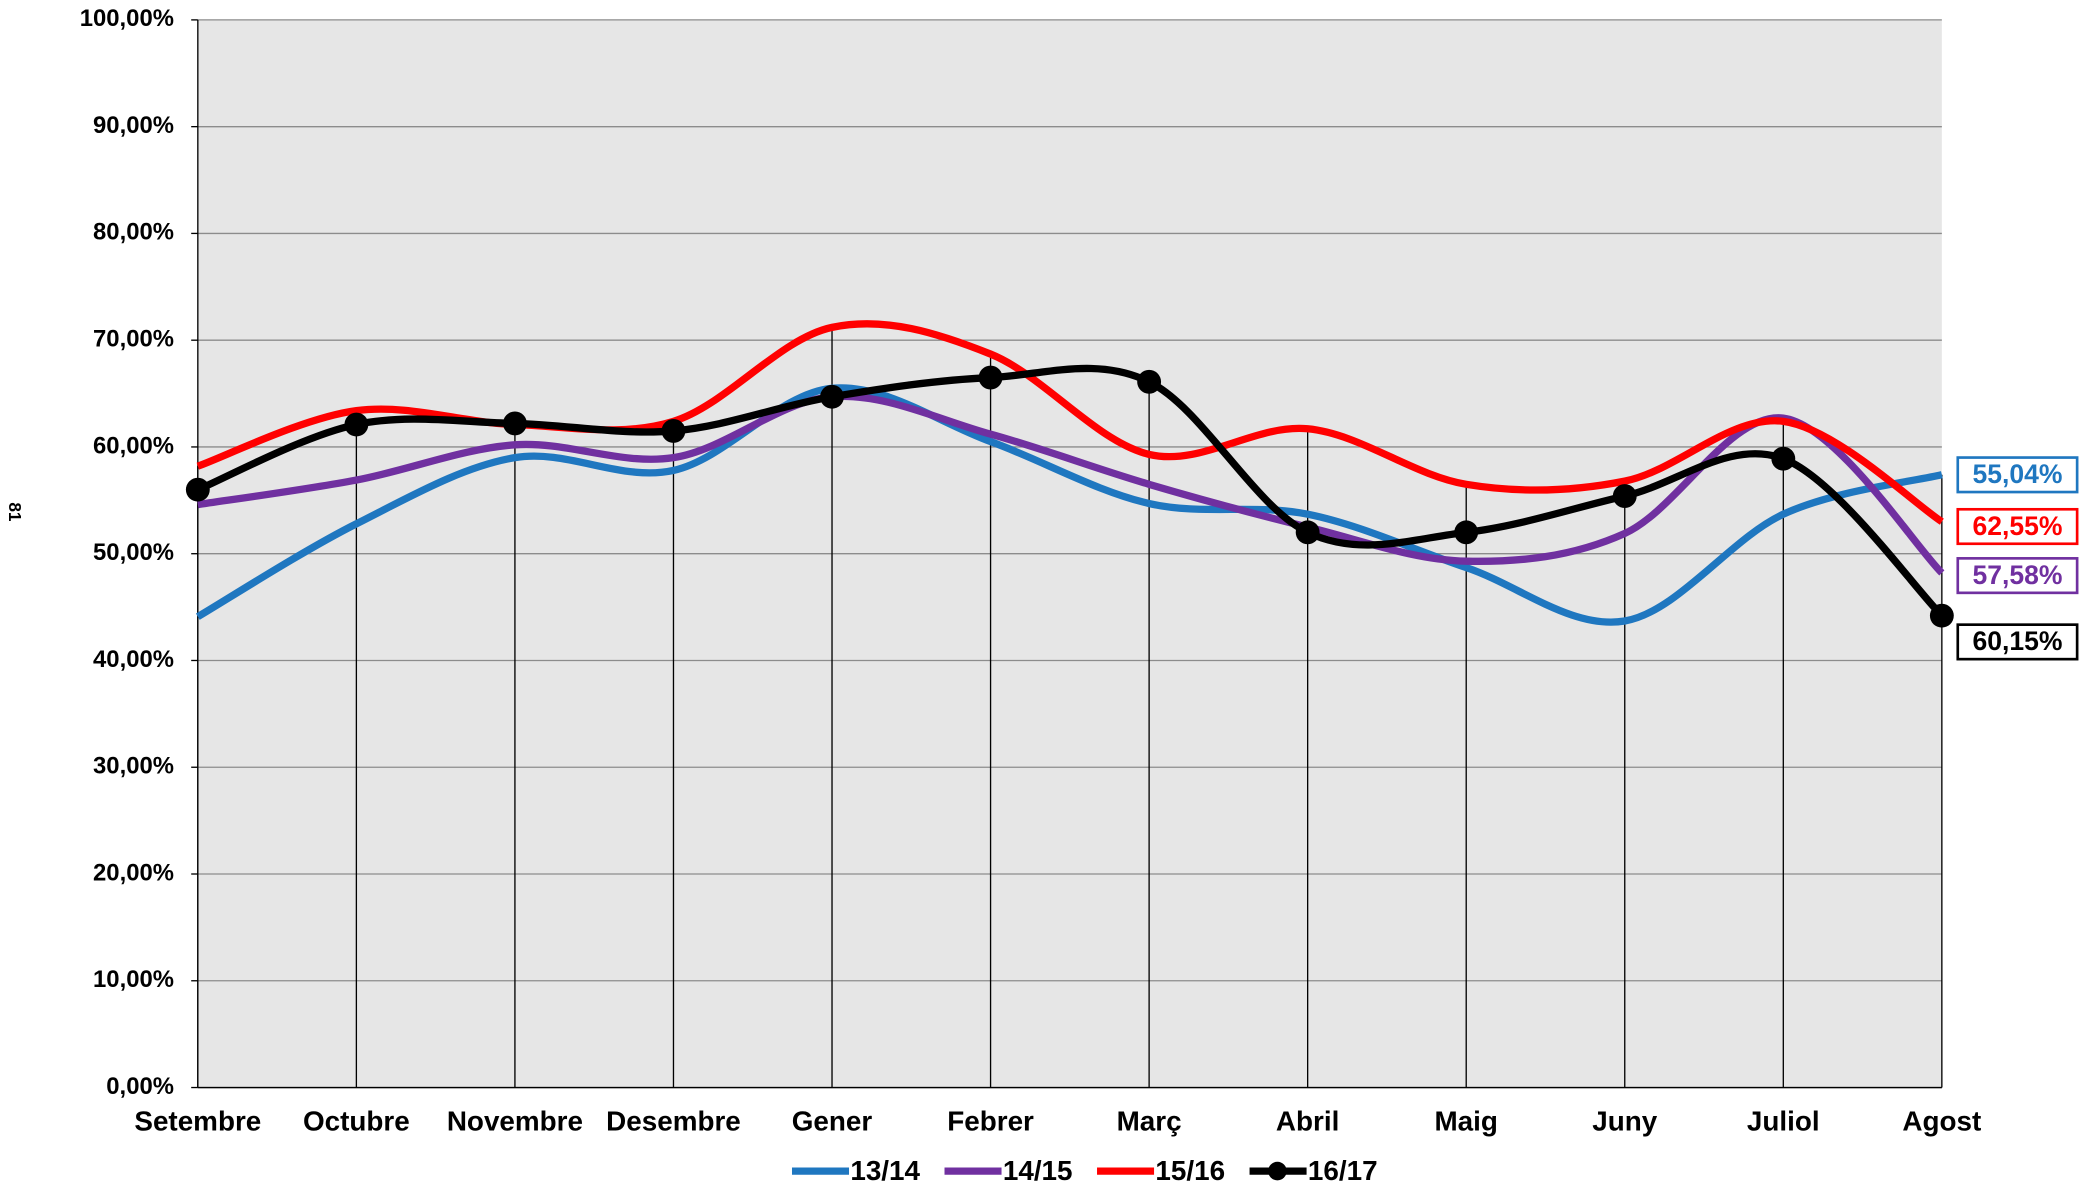 This screenshot has height=1187, width=2080. Describe the element at coordinates (133, 872) in the screenshot. I see `y-tick-label: 20,00%` at that location.